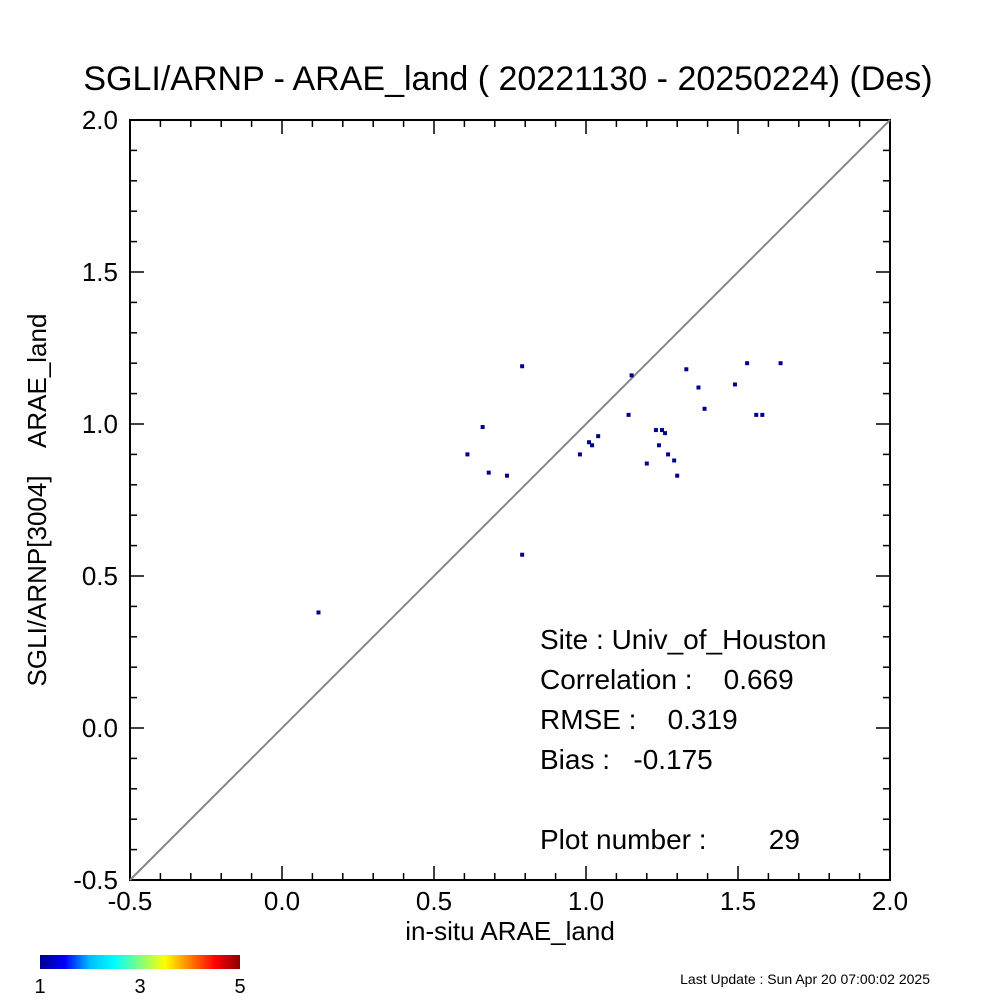  Describe the element at coordinates (239, 987) in the screenshot. I see `colorbar-label-max: 5` at that location.